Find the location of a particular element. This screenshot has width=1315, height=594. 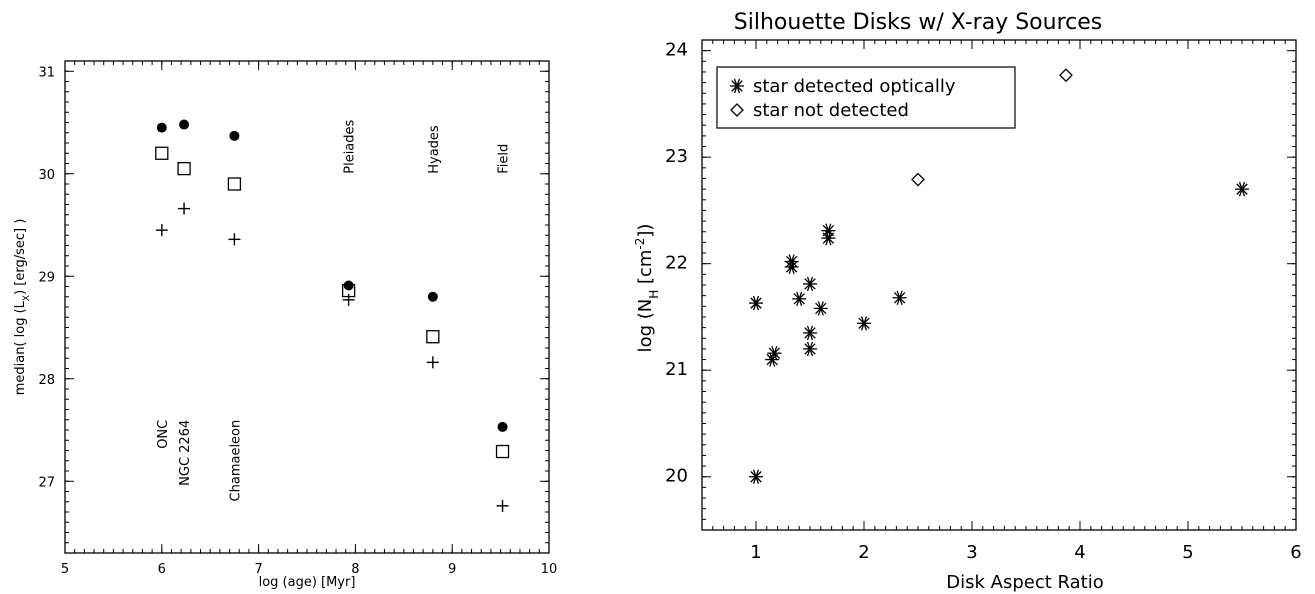

y-tick-label: 27 is located at coordinates (46, 482).